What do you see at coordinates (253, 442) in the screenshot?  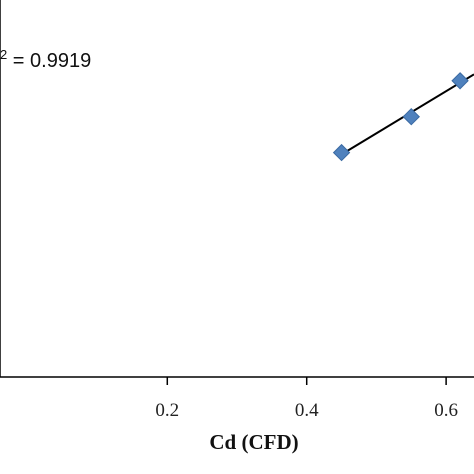 I see `x-axis-title: Cd (CFD)` at bounding box center [253, 442].